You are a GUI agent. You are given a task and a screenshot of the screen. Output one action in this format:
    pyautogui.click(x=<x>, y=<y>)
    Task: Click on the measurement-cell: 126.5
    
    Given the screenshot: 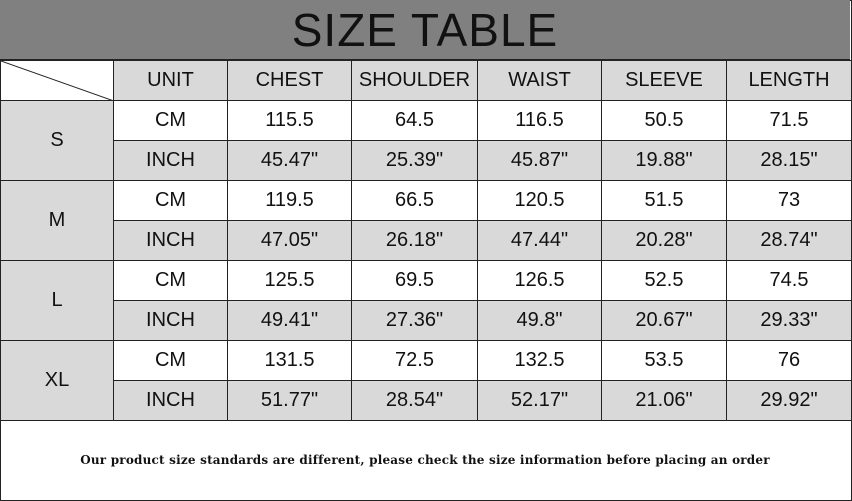 What is the action you would take?
    pyautogui.click(x=539, y=280)
    